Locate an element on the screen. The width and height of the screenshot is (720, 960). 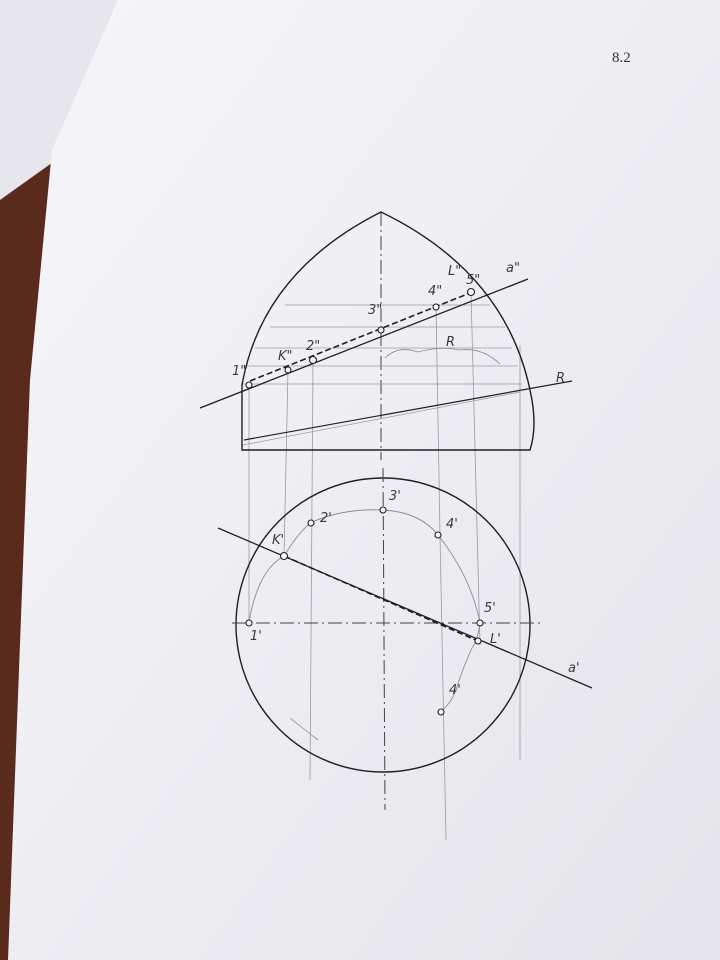
point-4-top is located at coordinates (438, 535).